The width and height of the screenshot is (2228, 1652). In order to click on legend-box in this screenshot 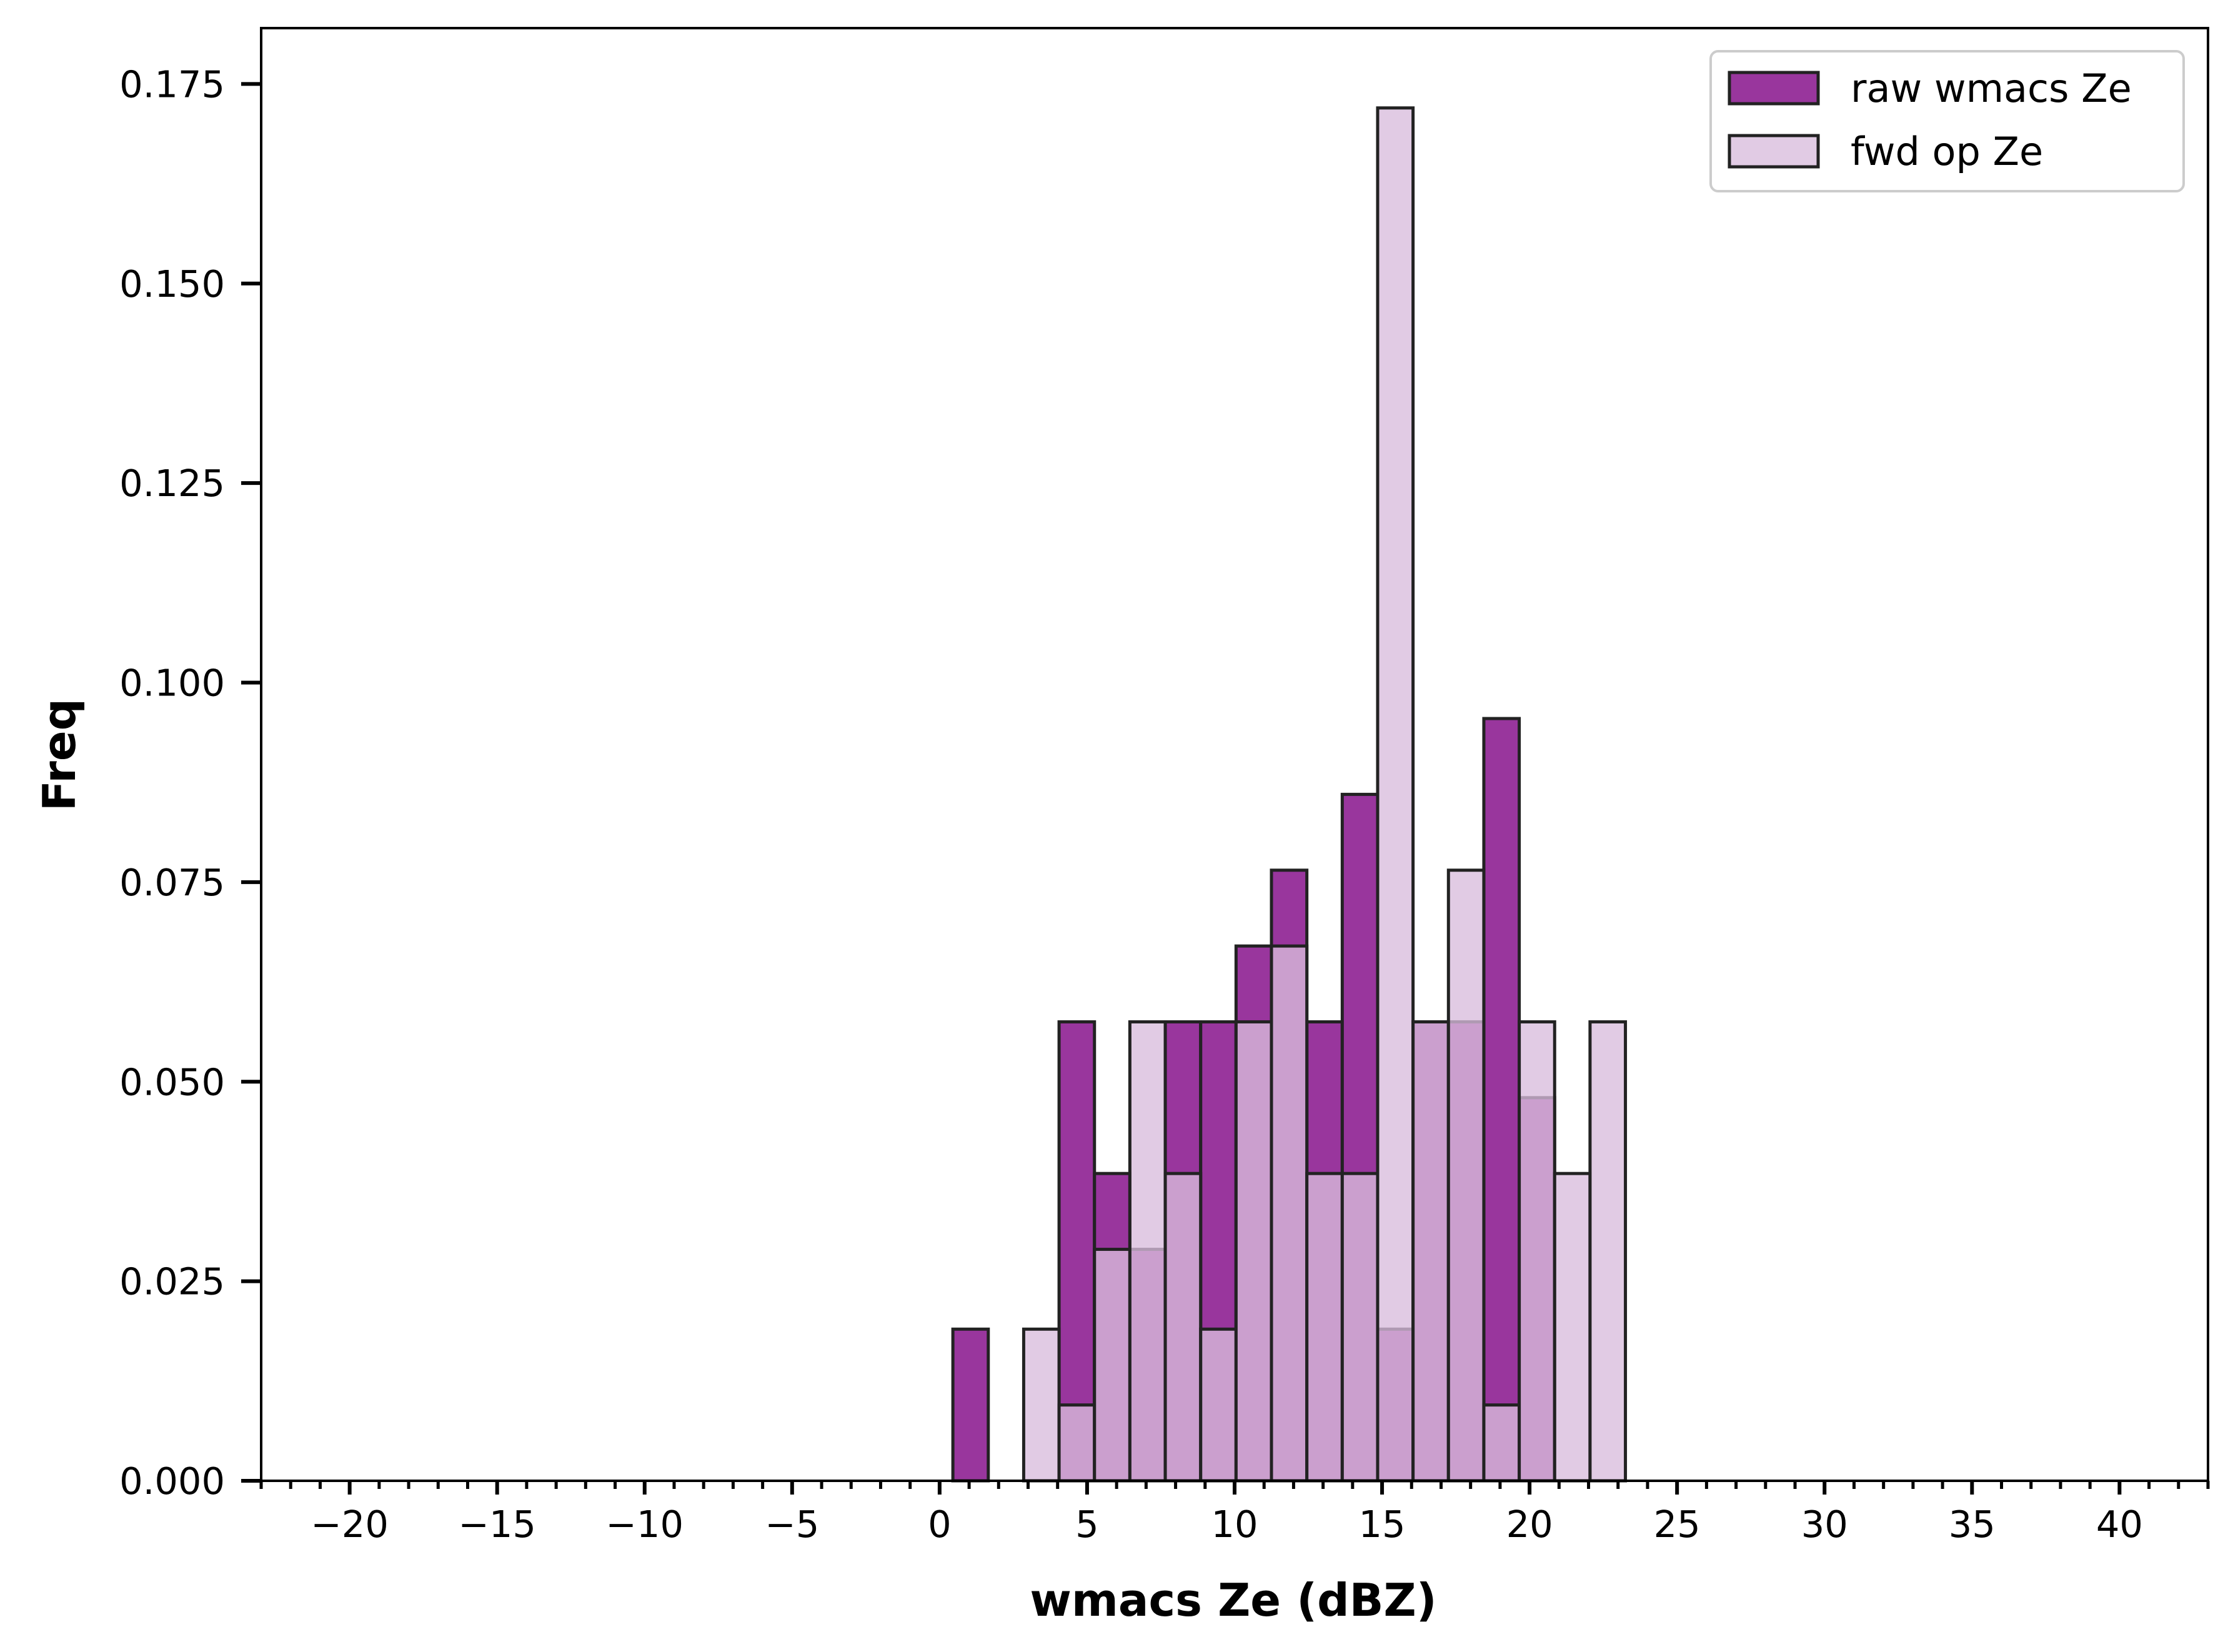, I will do `click(1947, 121)`.